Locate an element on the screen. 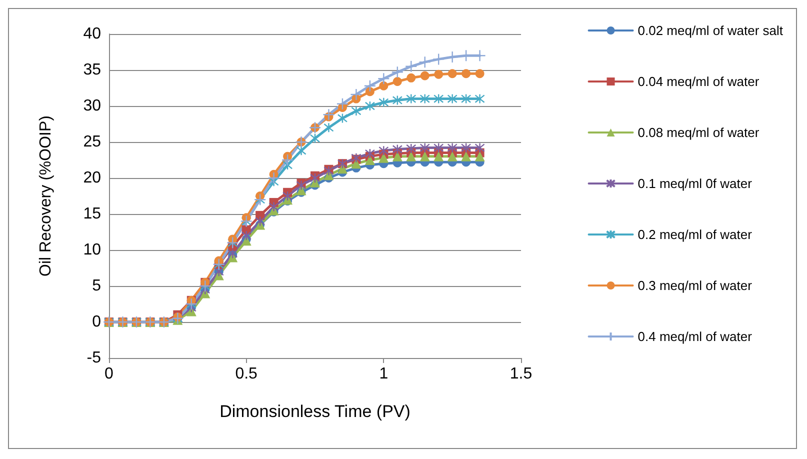 The width and height of the screenshot is (807, 459). legend-label: 0.08 meq/ml of water is located at coordinates (699, 132).